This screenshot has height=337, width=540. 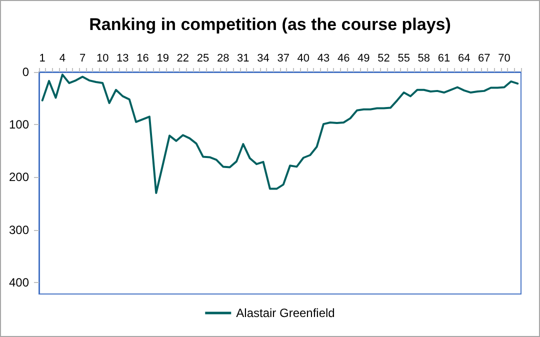 What do you see at coordinates (19, 282) in the screenshot?
I see `y-tick-label: 400` at bounding box center [19, 282].